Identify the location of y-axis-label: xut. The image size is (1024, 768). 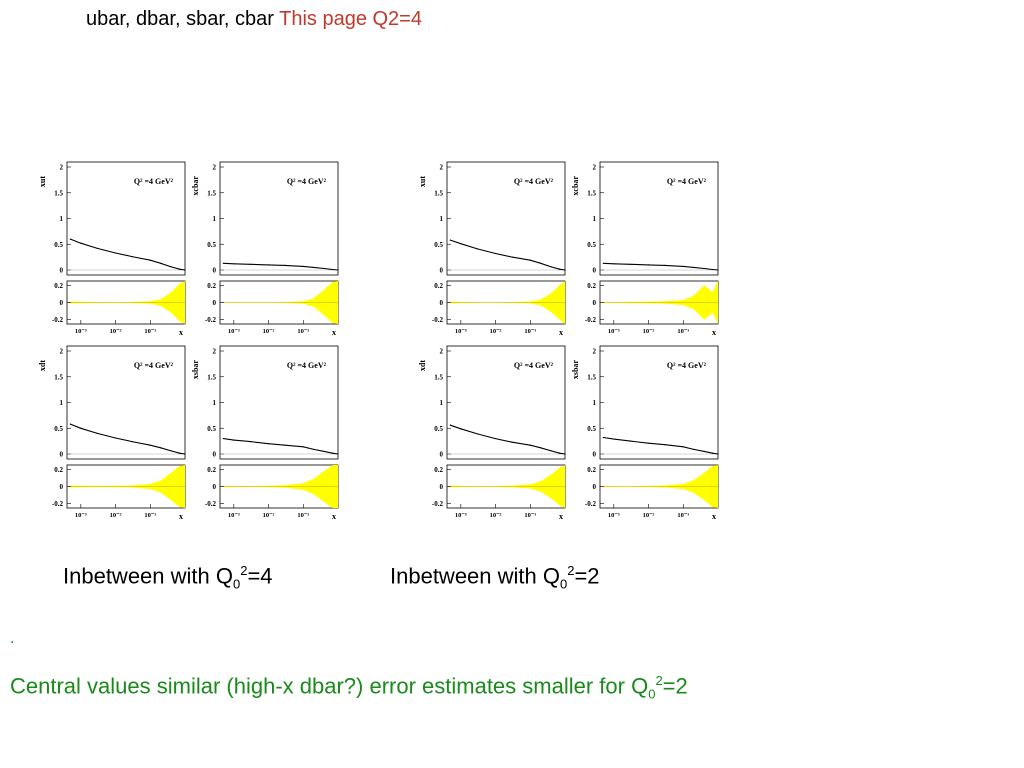
(422, 181).